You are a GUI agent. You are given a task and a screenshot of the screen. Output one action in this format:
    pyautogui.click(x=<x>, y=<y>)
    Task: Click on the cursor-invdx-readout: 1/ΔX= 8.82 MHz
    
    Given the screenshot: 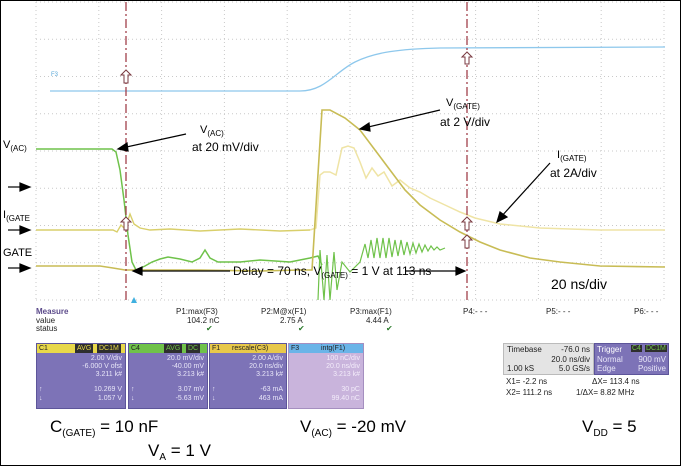 What is the action you would take?
    pyautogui.click(x=605, y=392)
    